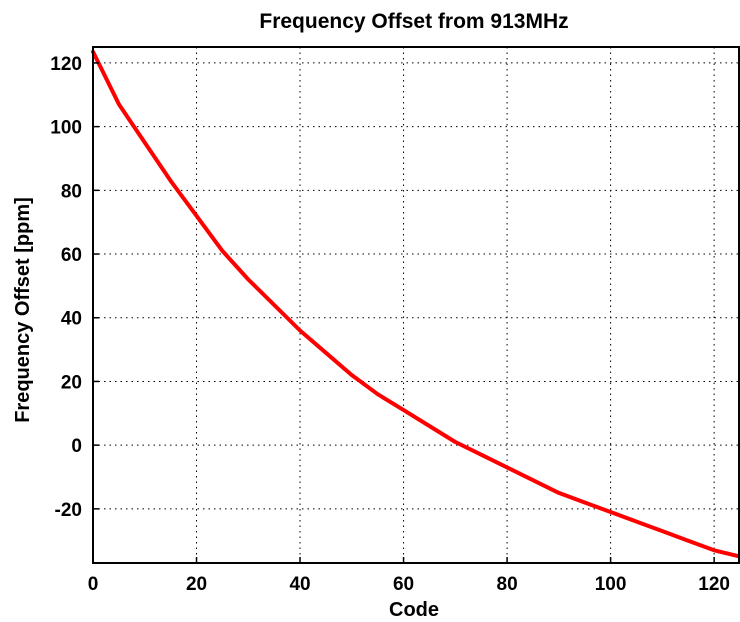  Describe the element at coordinates (93, 584) in the screenshot. I see `x-tick-label-0: 0` at that location.